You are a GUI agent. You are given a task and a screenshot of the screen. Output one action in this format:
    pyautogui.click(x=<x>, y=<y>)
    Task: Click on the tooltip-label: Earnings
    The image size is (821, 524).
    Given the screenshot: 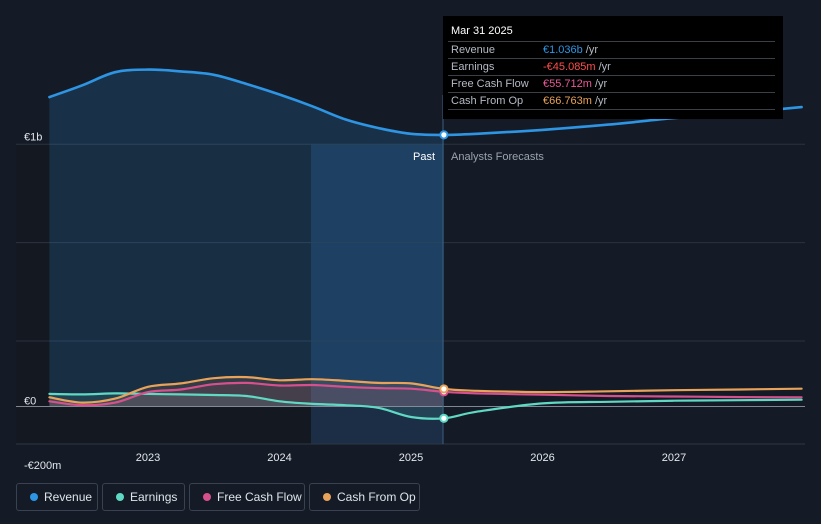 What is the action you would take?
    pyautogui.click(x=473, y=67)
    